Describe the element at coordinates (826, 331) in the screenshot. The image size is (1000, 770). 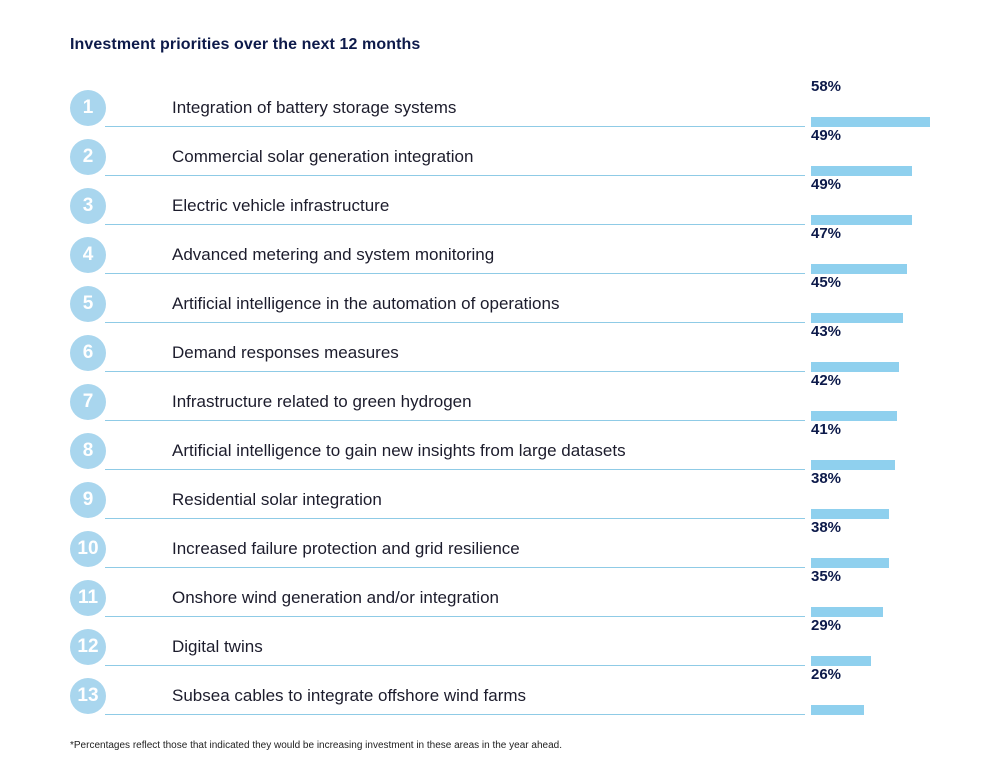
I see `value-label: 43%` at that location.